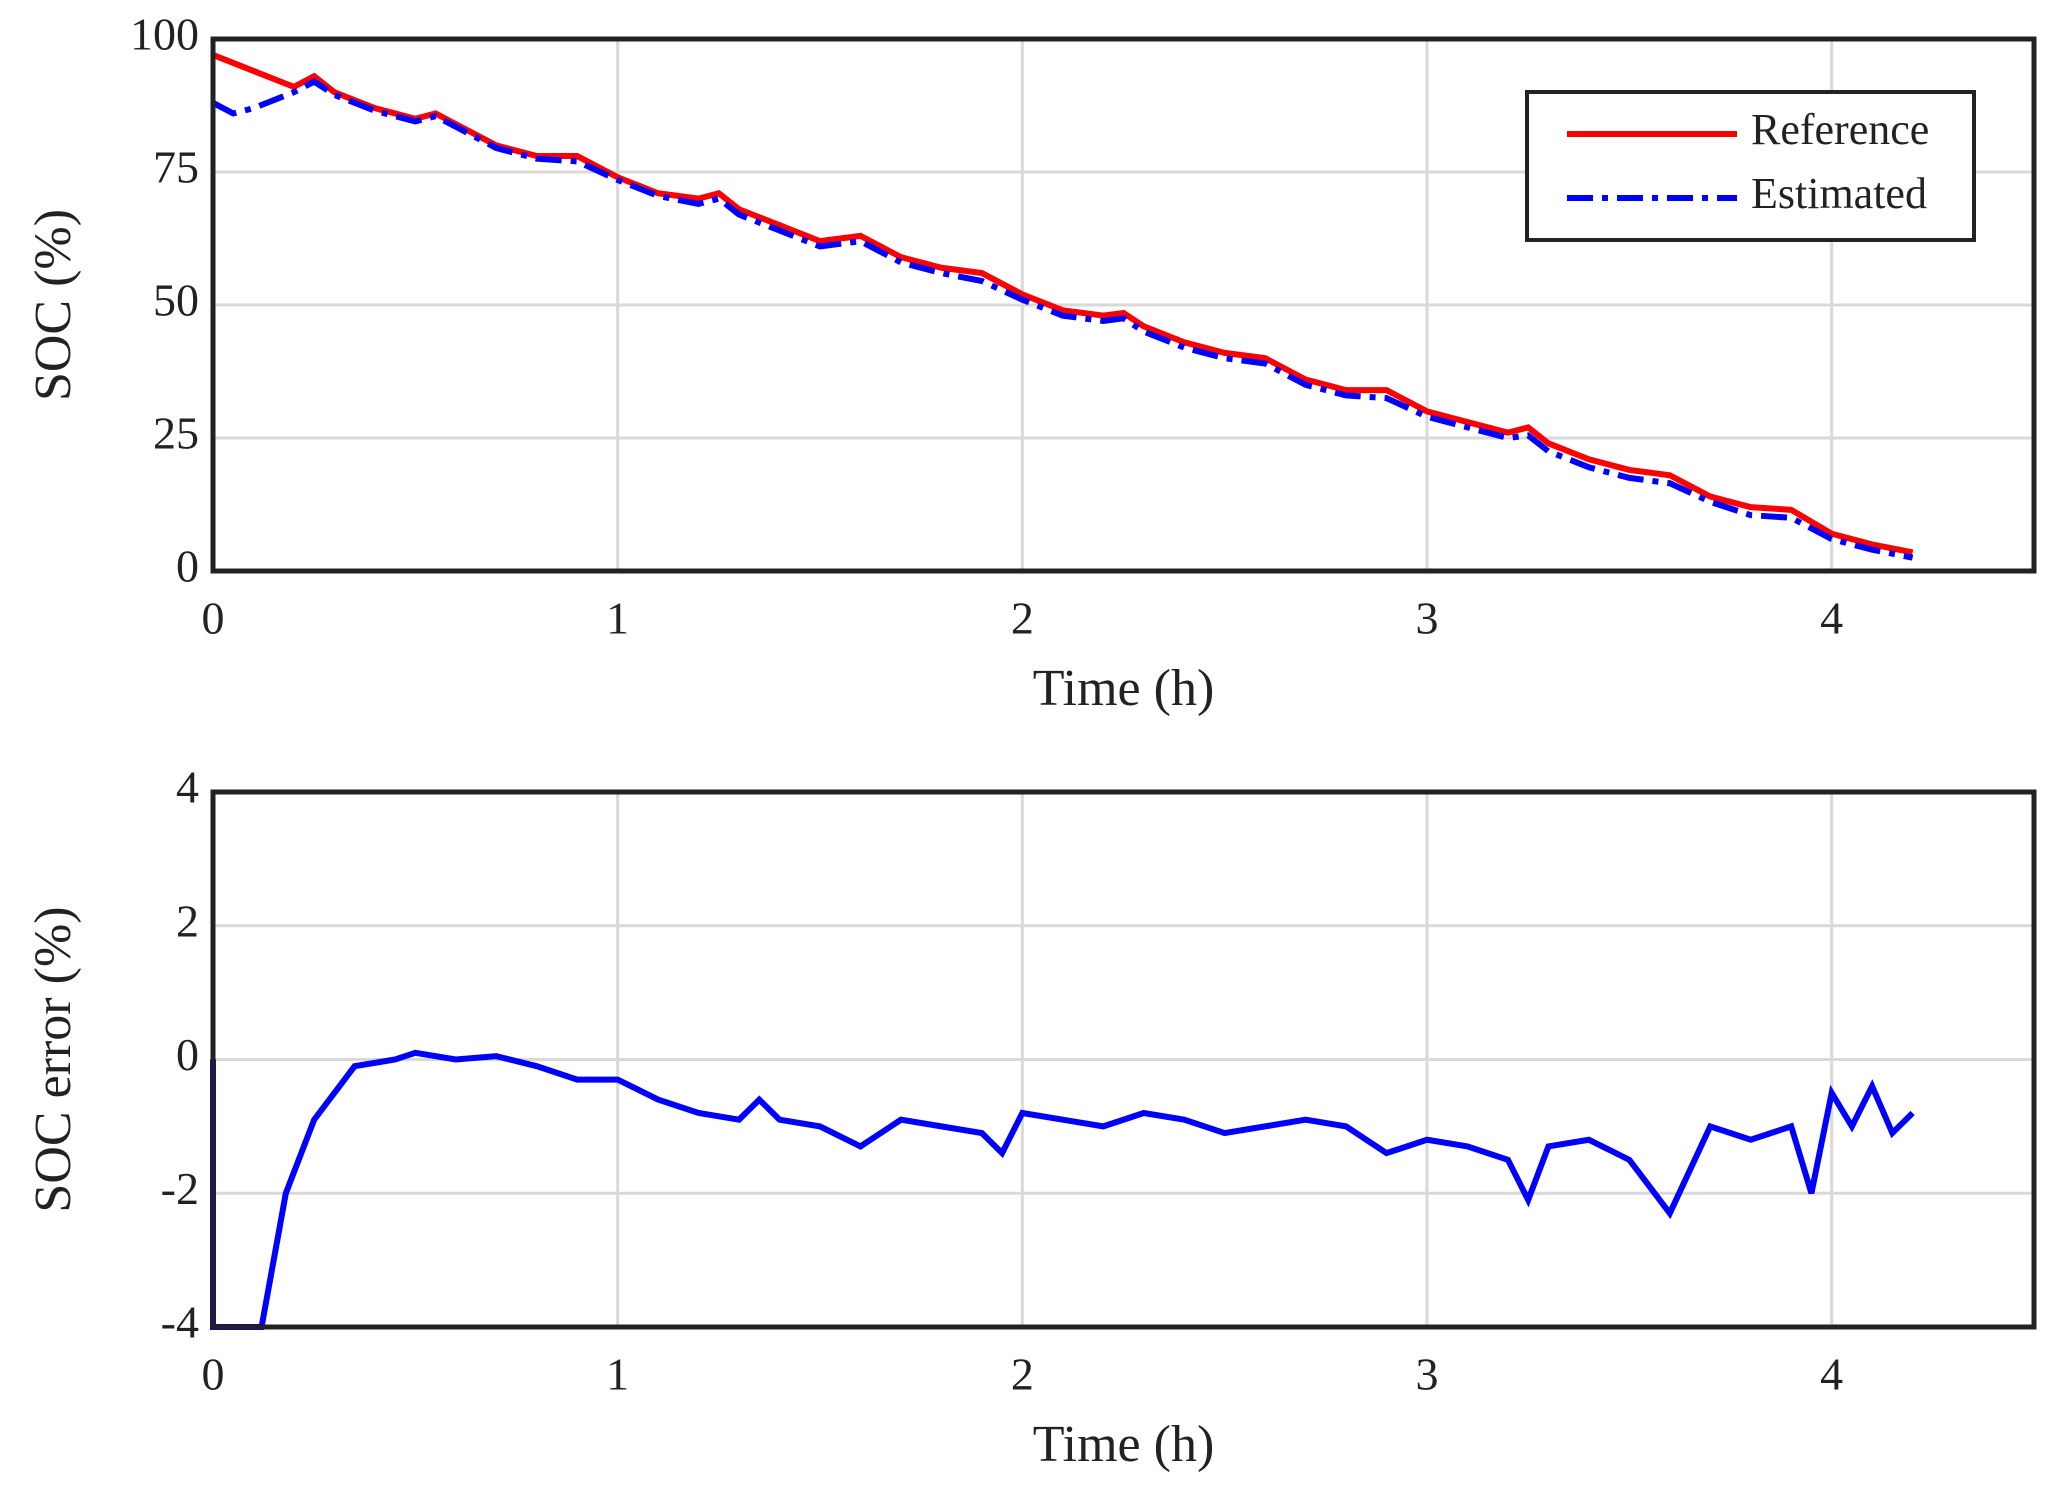 The height and width of the screenshot is (1498, 2051). What do you see at coordinates (180, 1322) in the screenshot?
I see `y-tick-label: -4` at bounding box center [180, 1322].